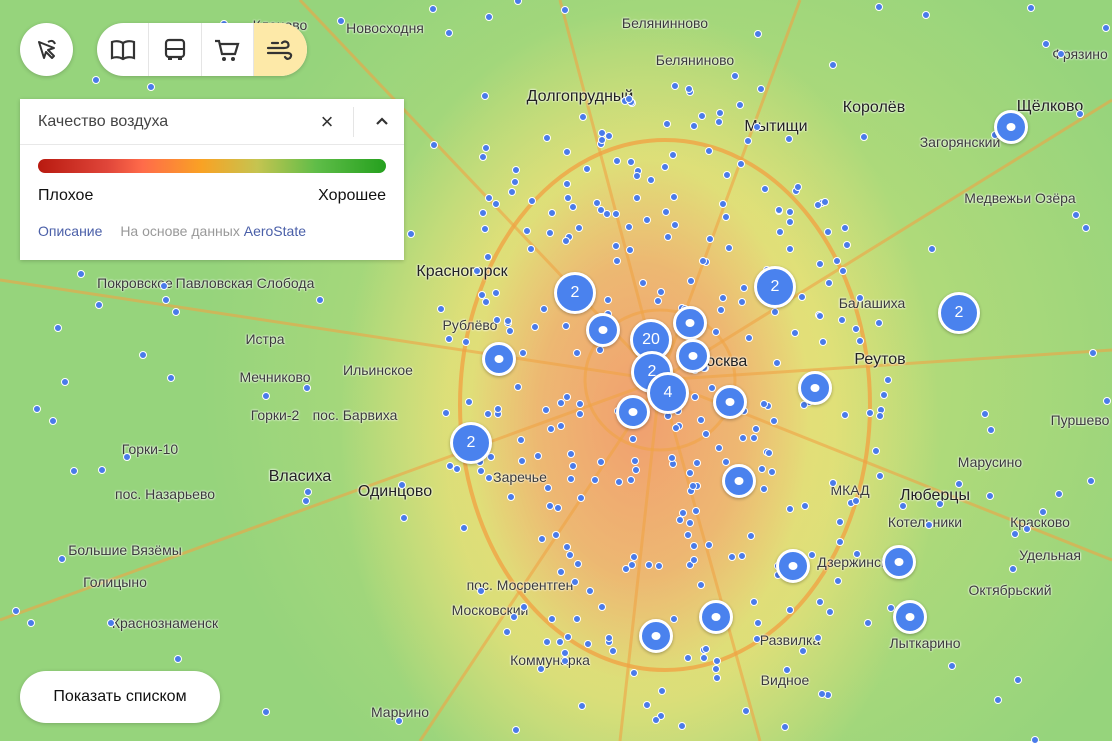 The height and width of the screenshot is (744, 1112). I want to click on close-icon: ×, so click(327, 121).